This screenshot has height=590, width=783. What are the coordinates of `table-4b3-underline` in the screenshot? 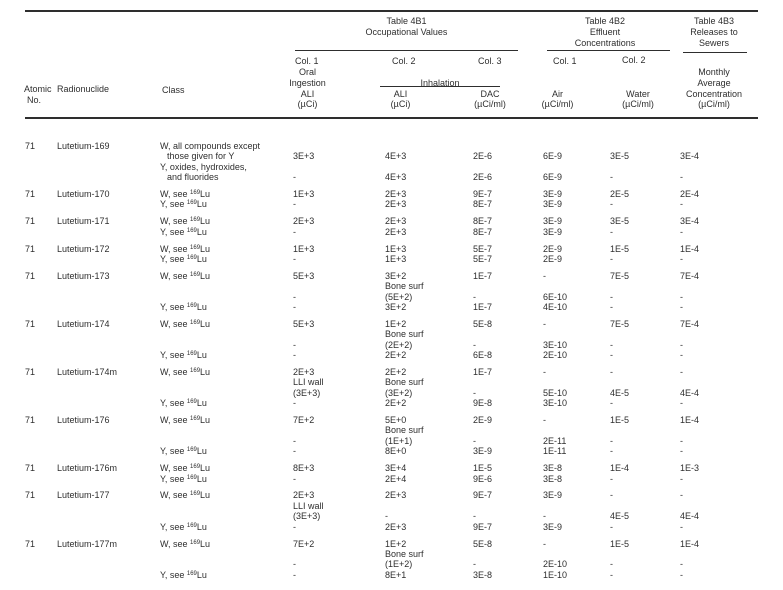 It's located at (715, 52).